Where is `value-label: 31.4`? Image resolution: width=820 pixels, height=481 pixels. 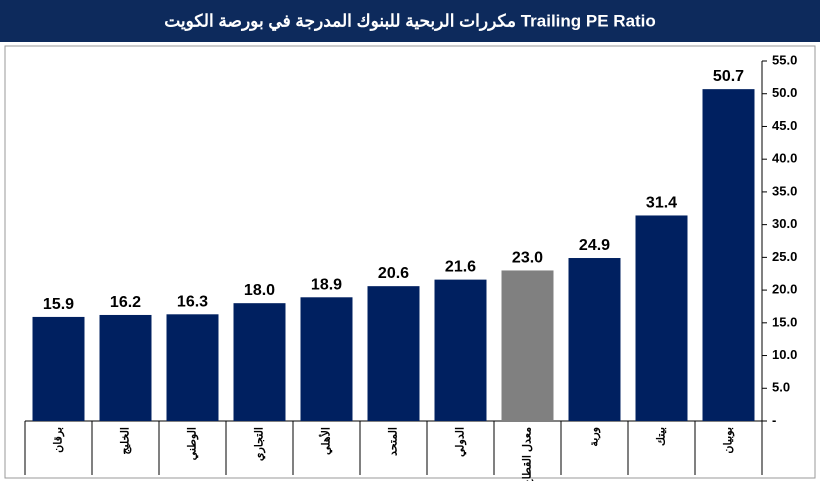 value-label: 31.4 is located at coordinates (661, 202).